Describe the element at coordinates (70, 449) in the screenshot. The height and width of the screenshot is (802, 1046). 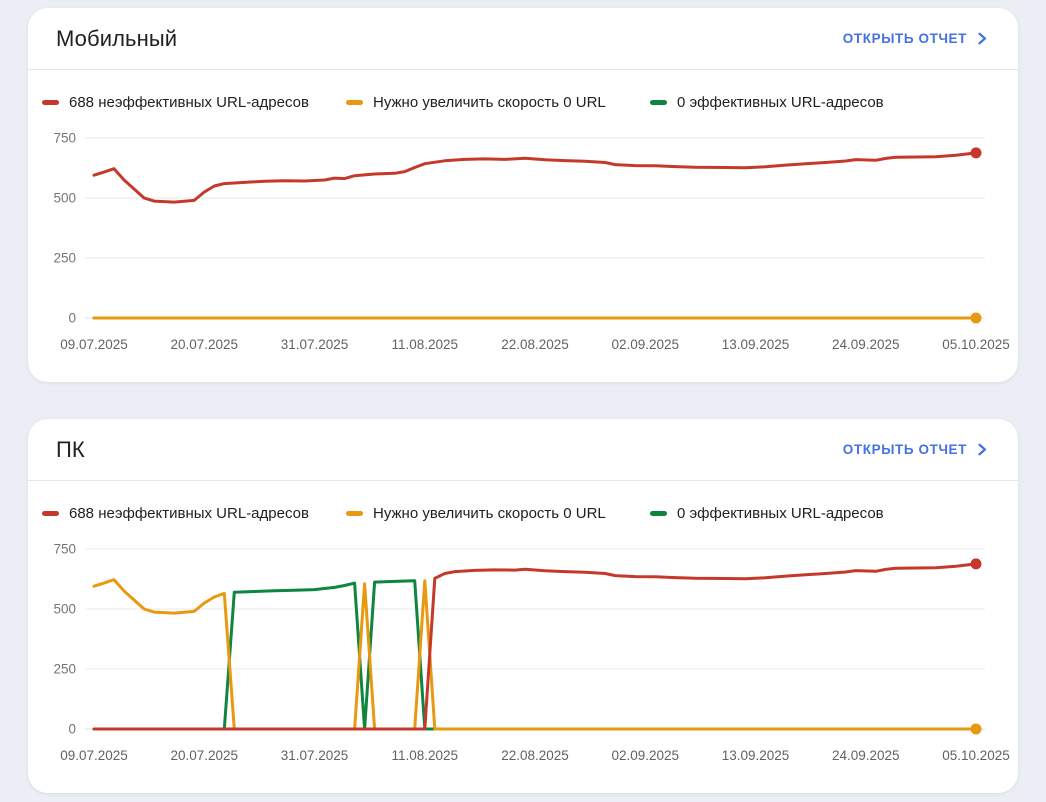
I see `page-title: ПК` at that location.